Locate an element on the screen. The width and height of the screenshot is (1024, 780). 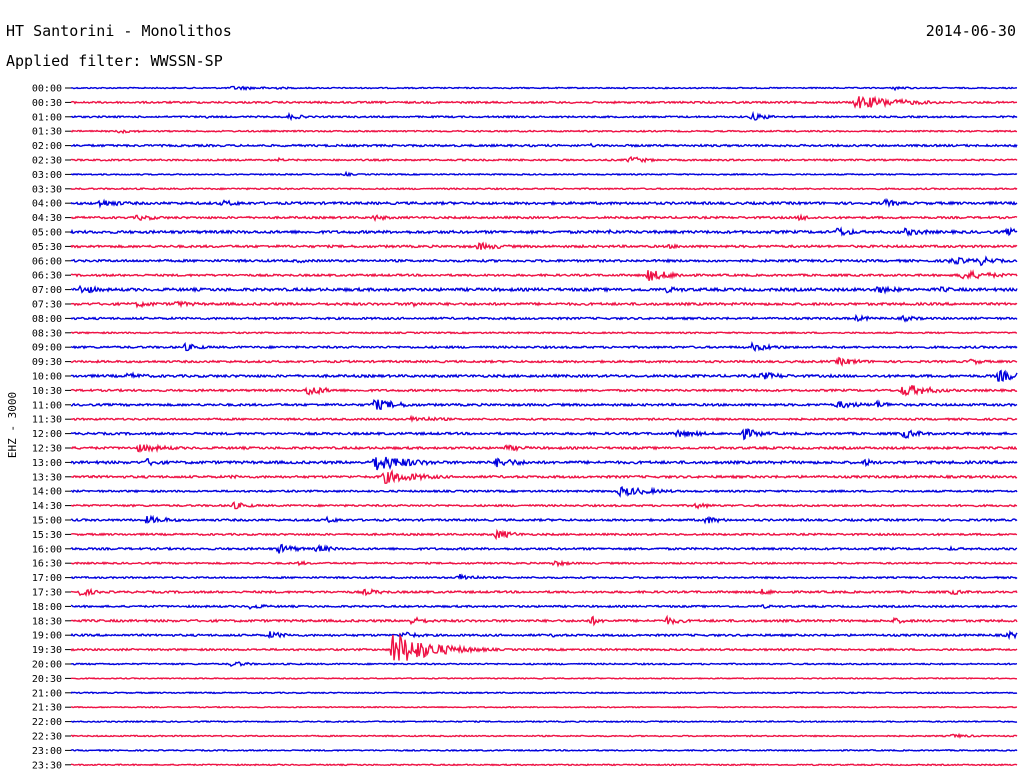
row-time-label: 08:30 is located at coordinates (47, 333).